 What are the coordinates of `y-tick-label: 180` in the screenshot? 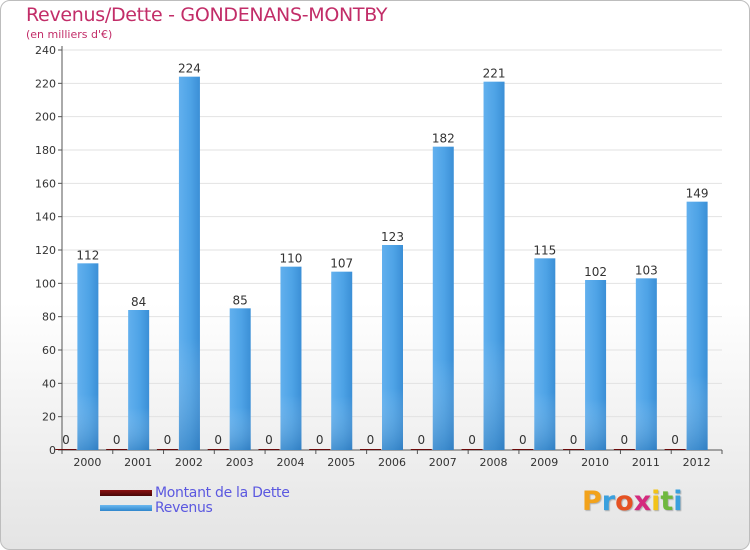 It's located at (45, 150).